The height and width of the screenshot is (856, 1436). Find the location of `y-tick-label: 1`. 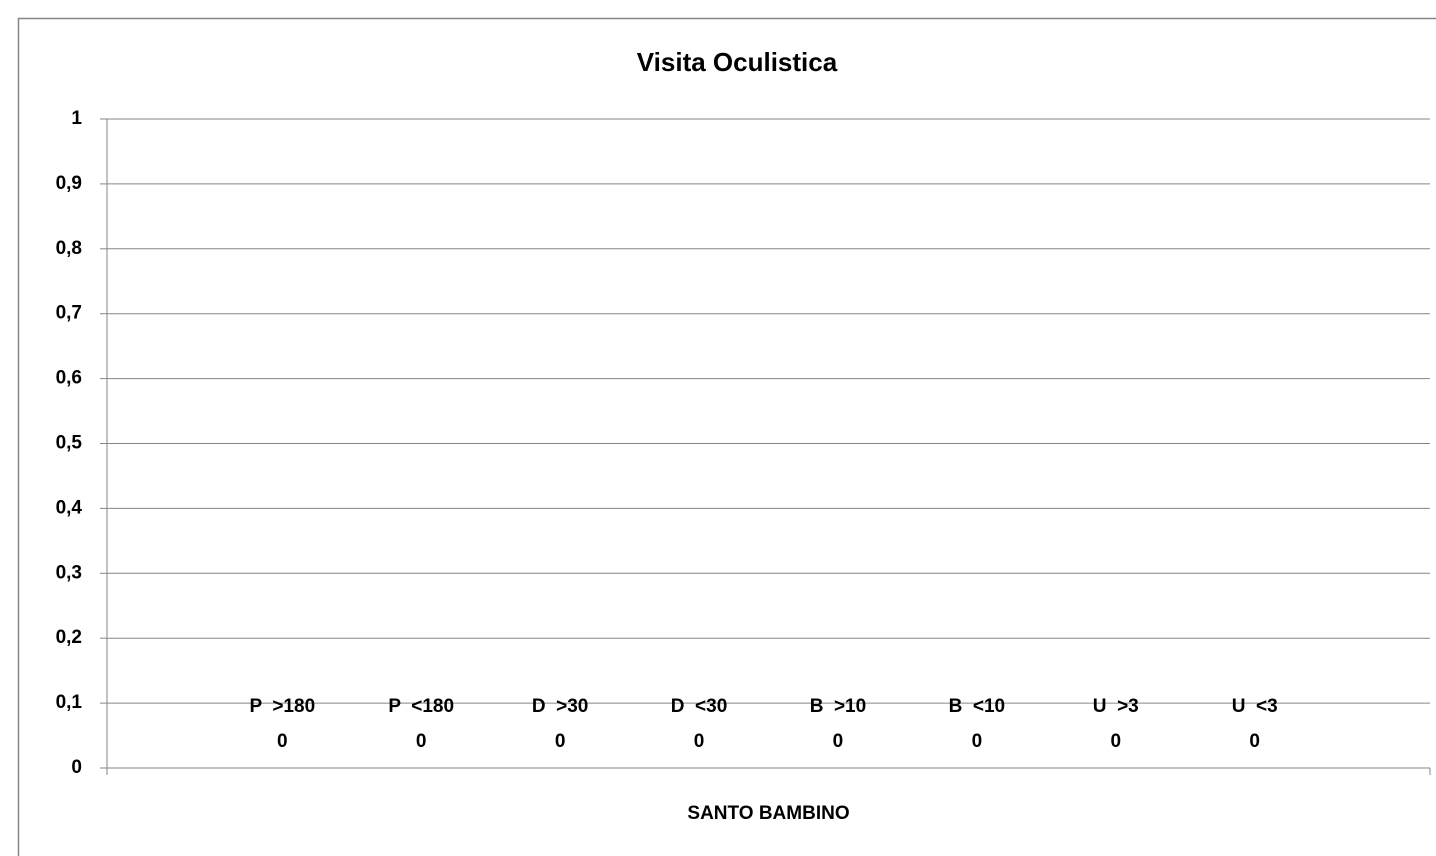

y-tick-label: 1 is located at coordinates (76, 118).